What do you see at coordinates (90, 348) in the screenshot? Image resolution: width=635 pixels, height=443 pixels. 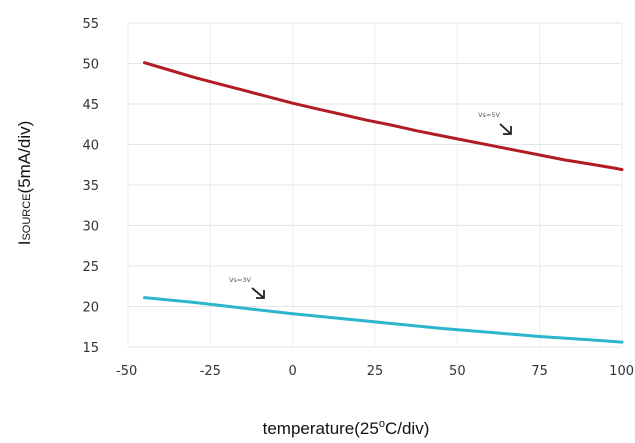 I see `y-tick-label: 15` at bounding box center [90, 348].